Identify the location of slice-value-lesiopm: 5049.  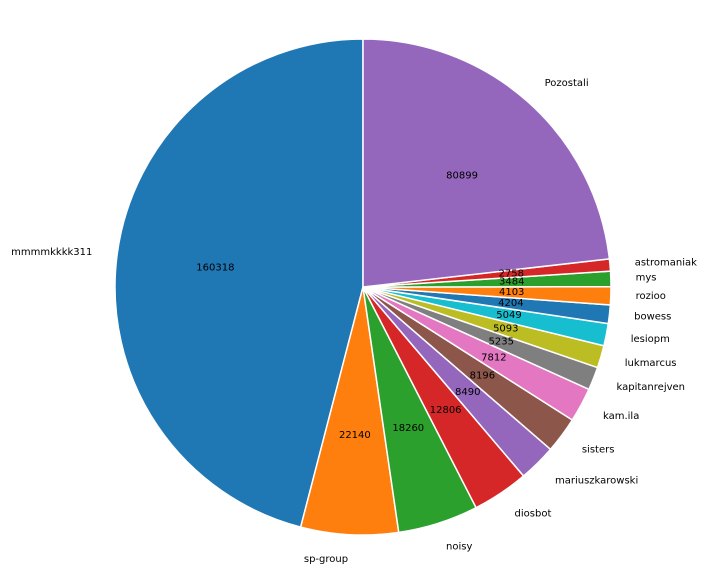
(508, 315).